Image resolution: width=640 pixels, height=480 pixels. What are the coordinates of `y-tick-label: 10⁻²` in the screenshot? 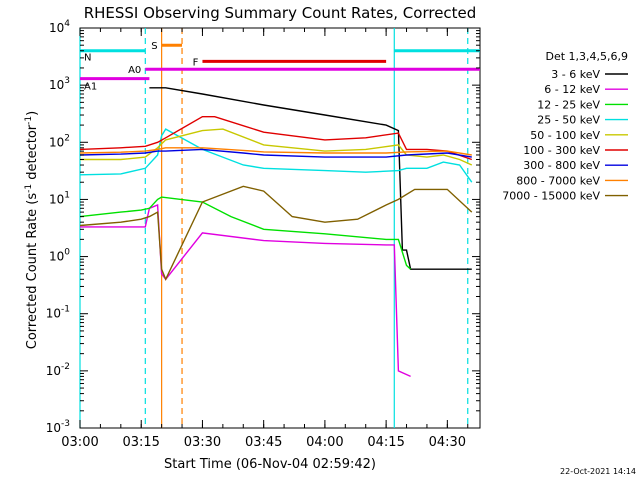 It's located at (58, 370).